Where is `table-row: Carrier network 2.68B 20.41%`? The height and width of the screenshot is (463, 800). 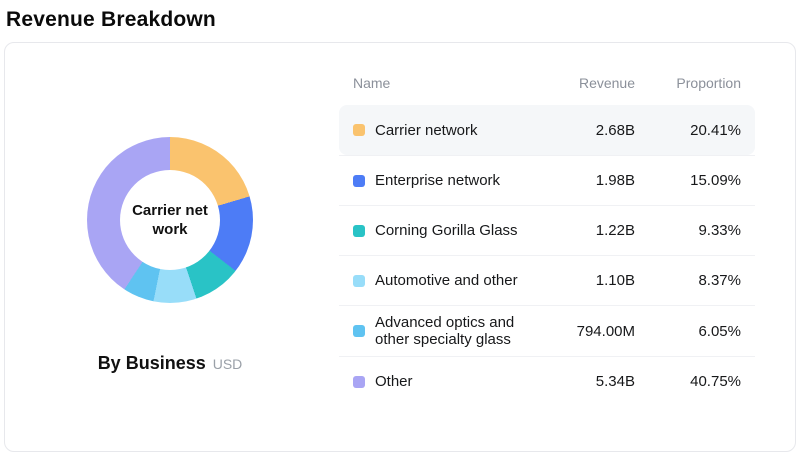
table-row: Carrier network 2.68B 20.41% is located at coordinates (547, 130).